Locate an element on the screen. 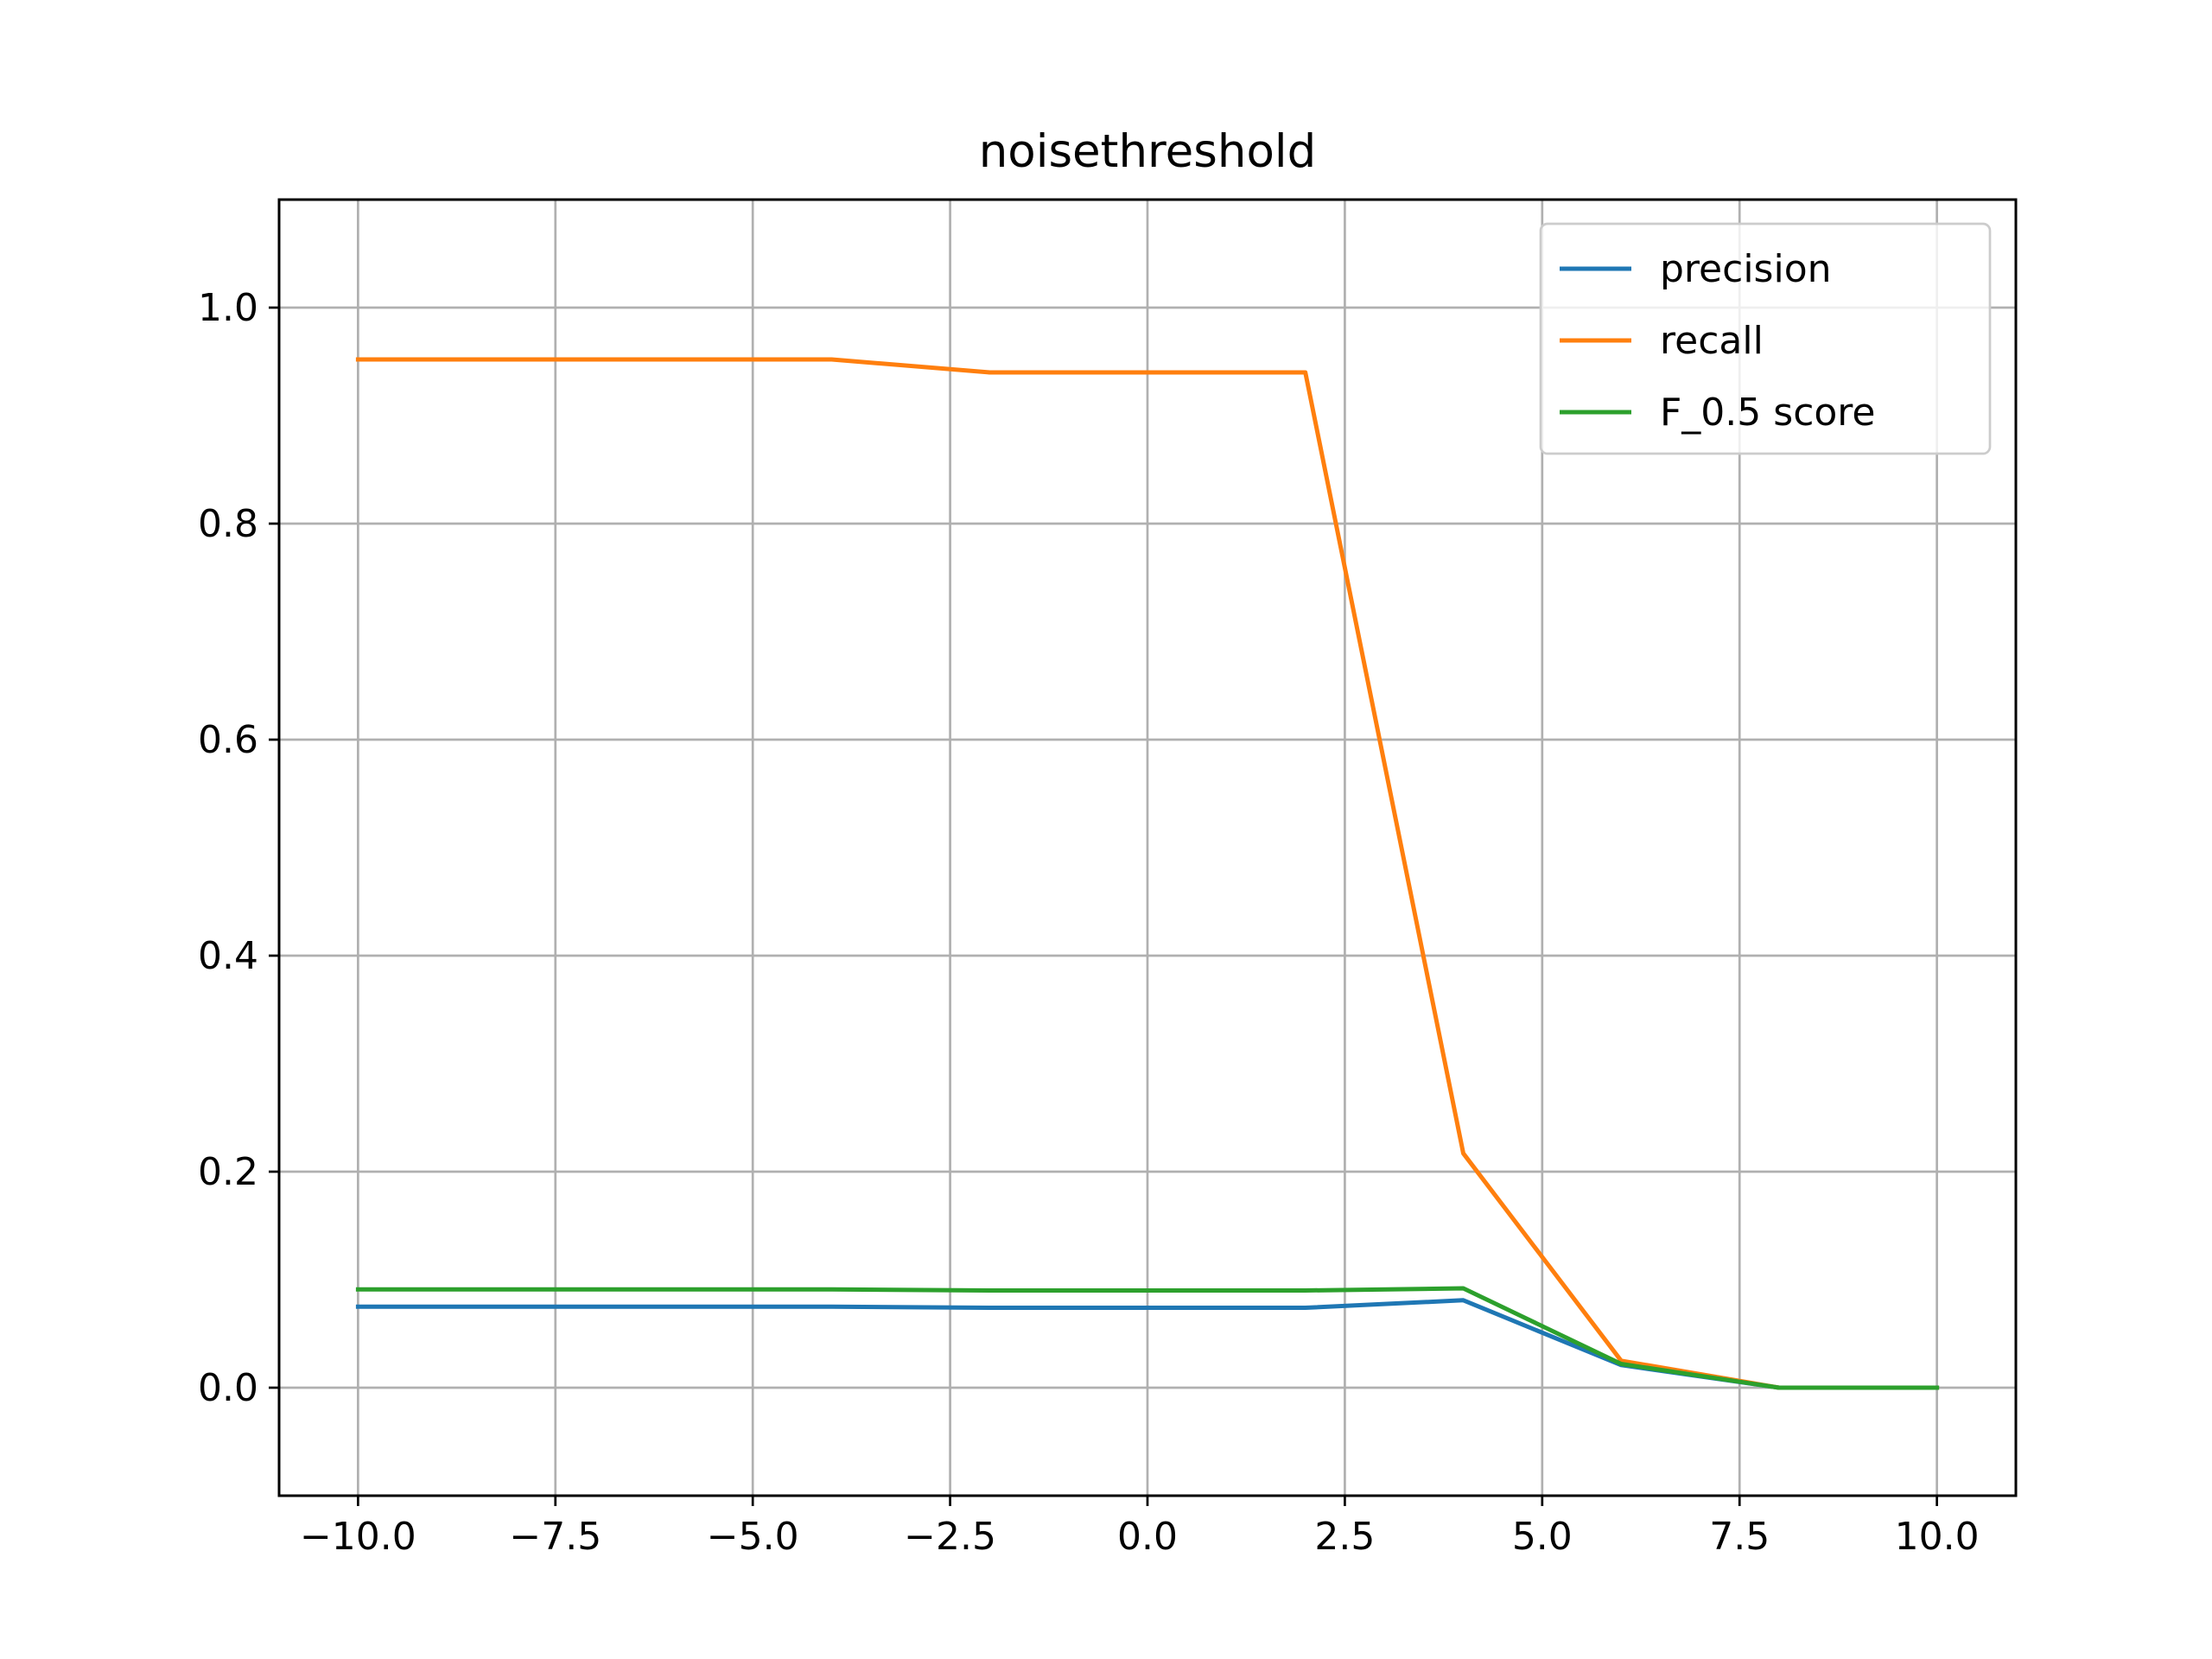 Image resolution: width=2212 pixels, height=1659 pixels. y-tick-label: 0.2 is located at coordinates (228, 1172).